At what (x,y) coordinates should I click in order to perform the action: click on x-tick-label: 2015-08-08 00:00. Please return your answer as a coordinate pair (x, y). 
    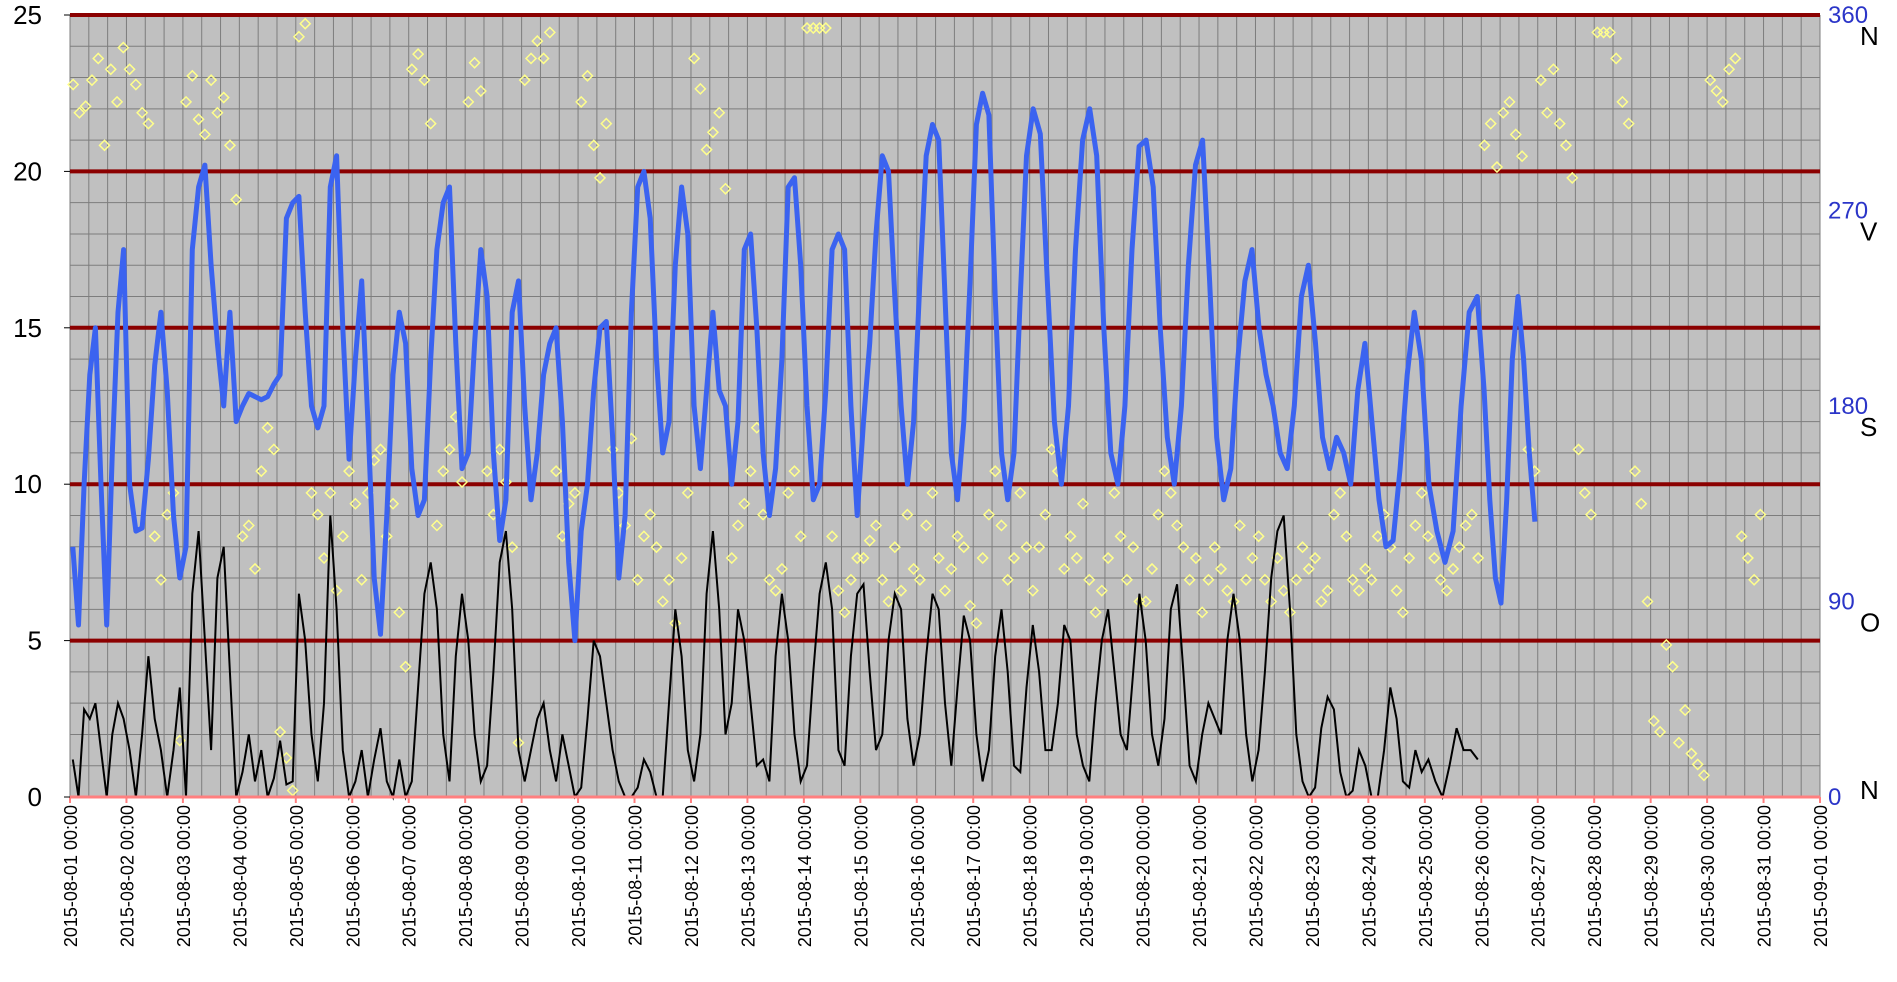
    Looking at the image, I should click on (466, 876).